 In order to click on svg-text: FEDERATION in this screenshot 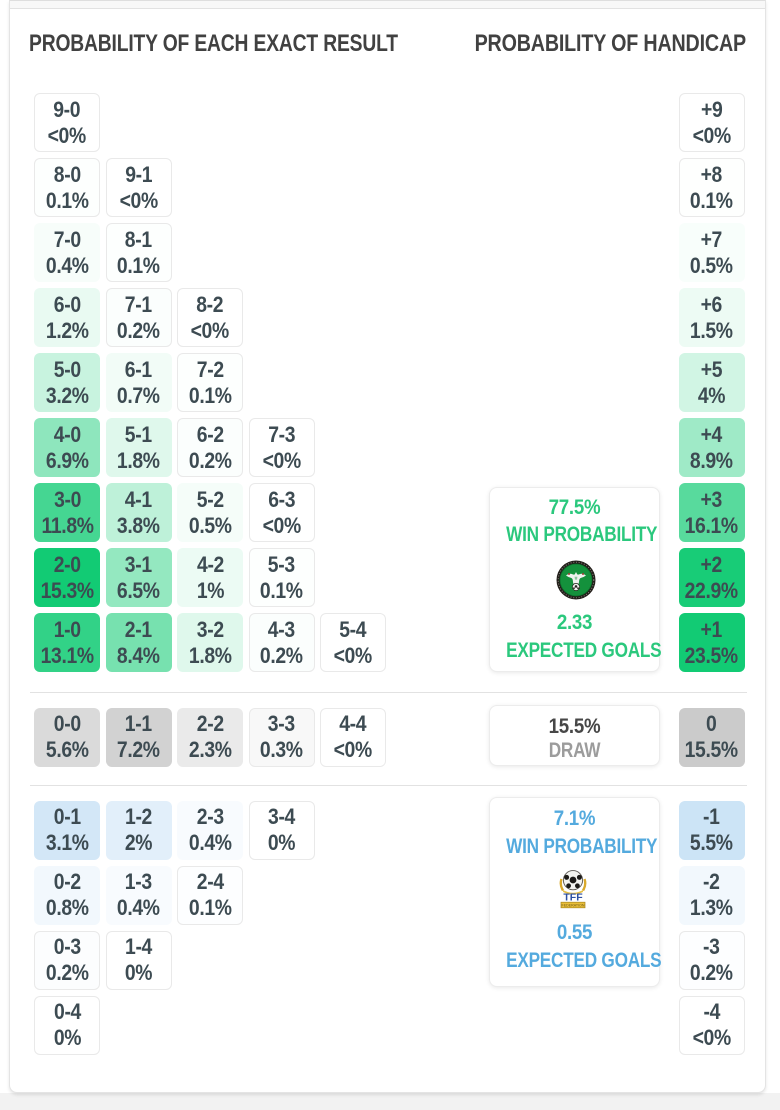, I will do `click(573, 906)`.